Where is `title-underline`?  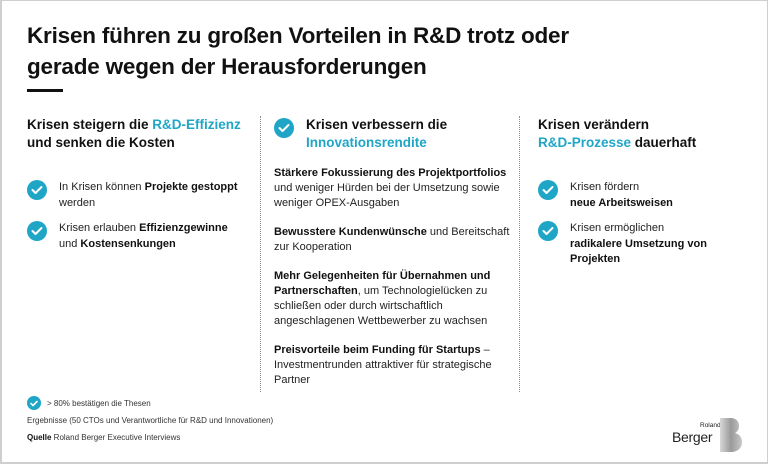 title-underline is located at coordinates (45, 90).